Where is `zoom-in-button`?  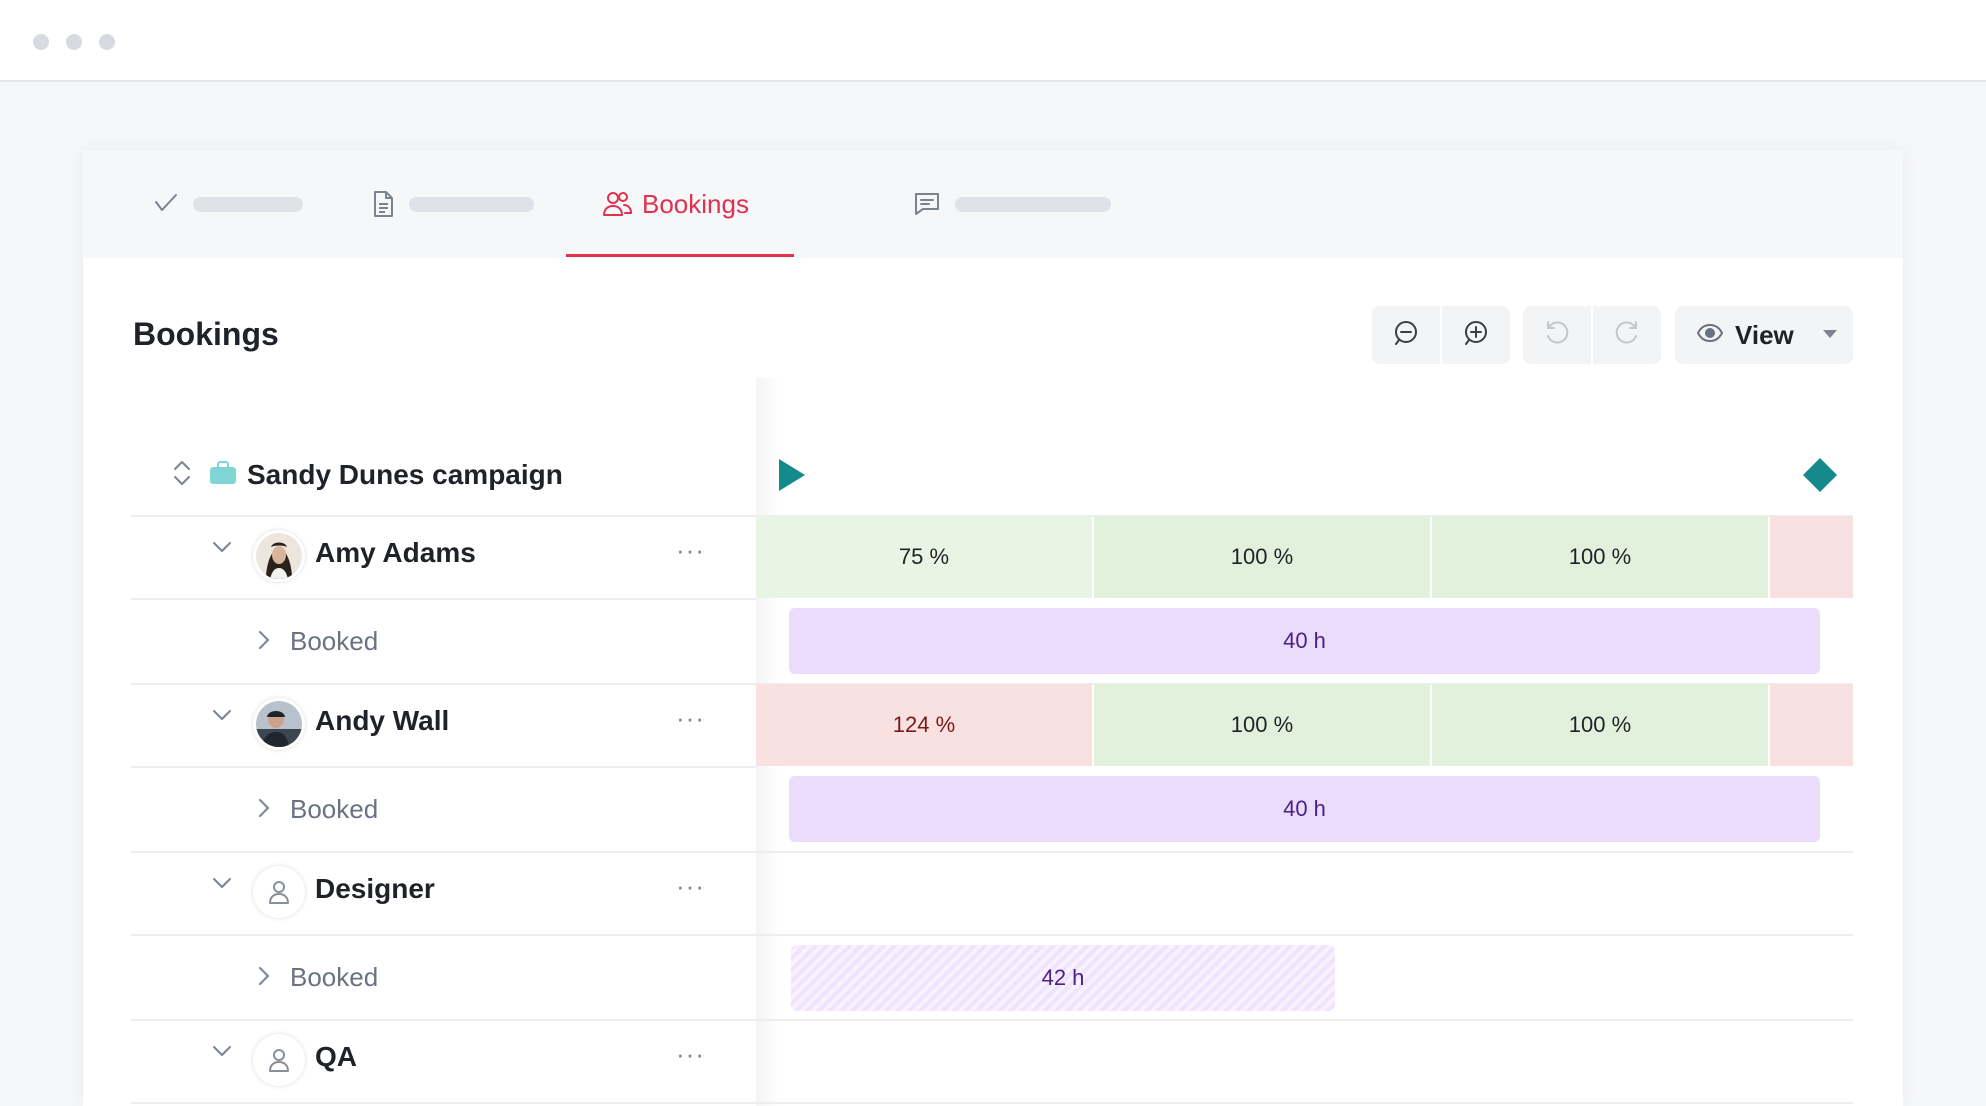 zoom-in-button is located at coordinates (1476, 335).